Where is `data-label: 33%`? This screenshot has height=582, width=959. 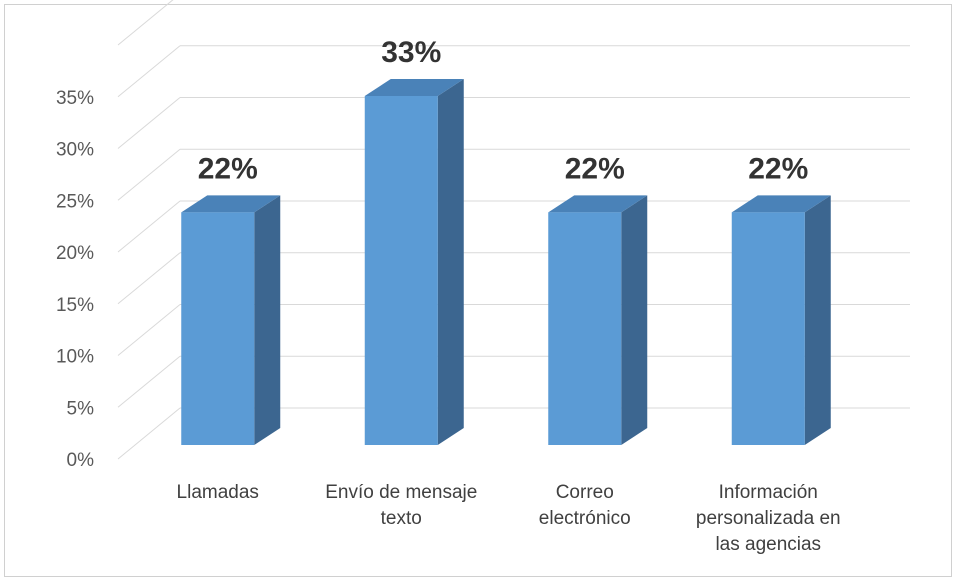
data-label: 33% is located at coordinates (411, 52).